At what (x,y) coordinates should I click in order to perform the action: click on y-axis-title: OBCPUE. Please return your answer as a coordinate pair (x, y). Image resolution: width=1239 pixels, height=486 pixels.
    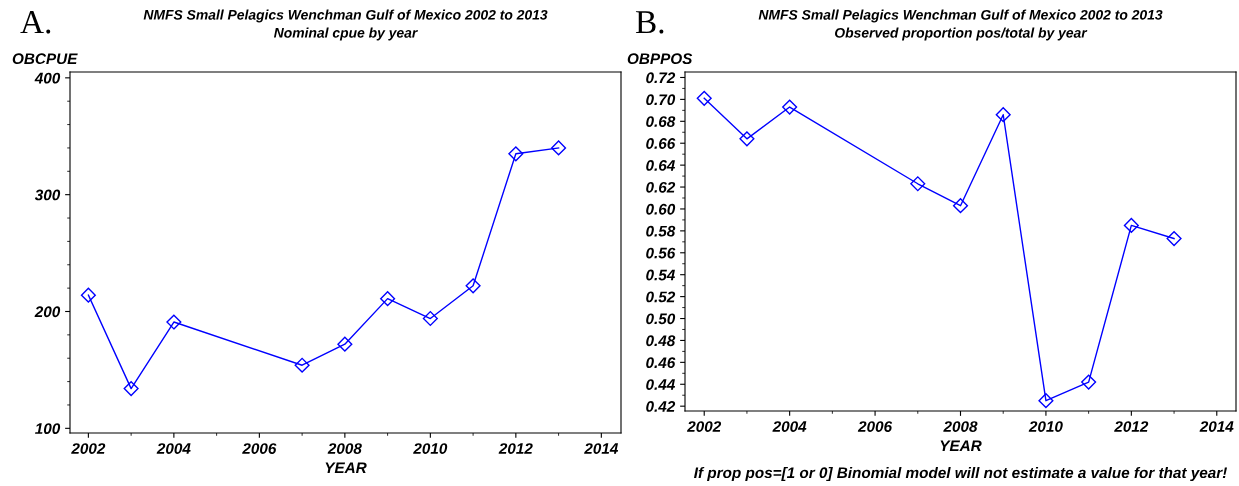
    Looking at the image, I should click on (45, 59).